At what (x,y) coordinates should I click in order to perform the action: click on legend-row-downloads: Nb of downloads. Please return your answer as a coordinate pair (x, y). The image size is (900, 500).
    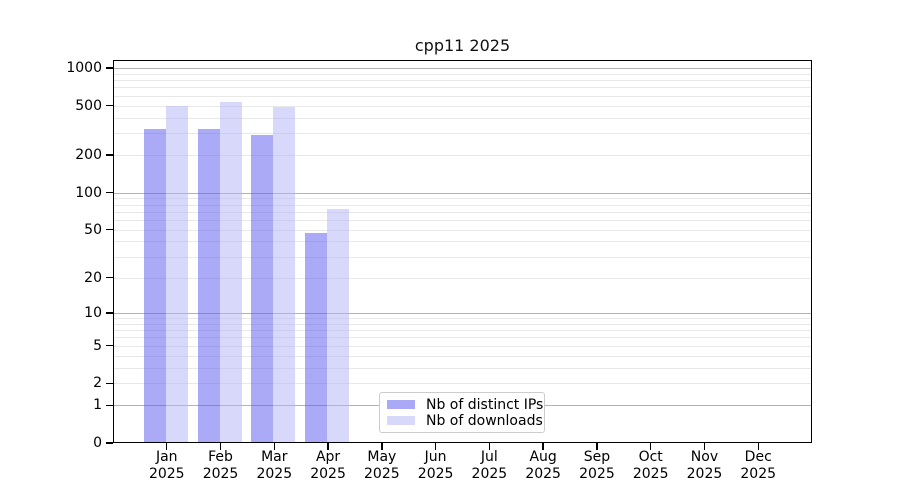
    Looking at the image, I should click on (465, 420).